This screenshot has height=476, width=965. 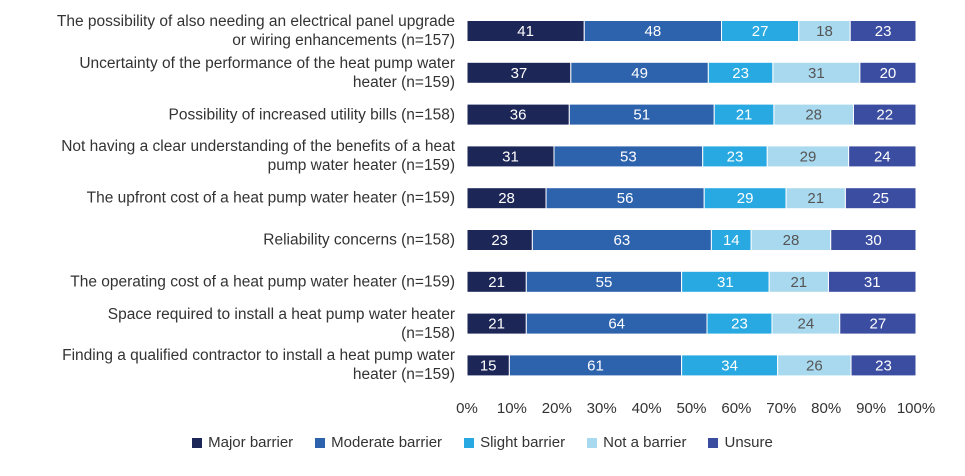 What do you see at coordinates (814, 365) in the screenshot?
I see `data-label: 26` at bounding box center [814, 365].